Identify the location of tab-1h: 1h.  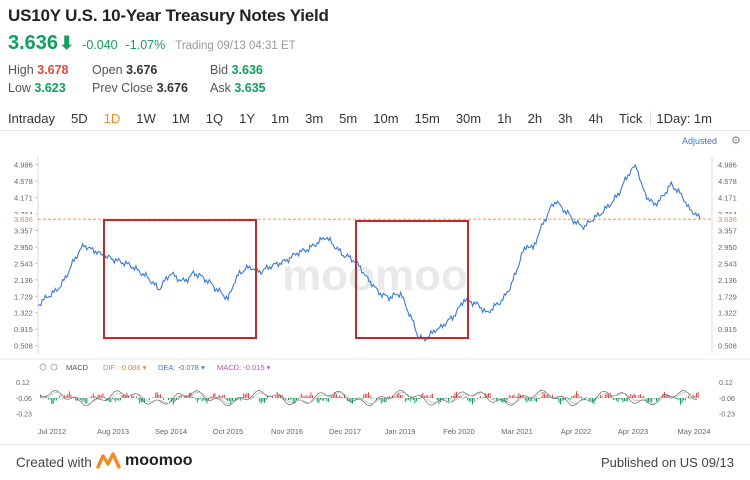
(504, 118).